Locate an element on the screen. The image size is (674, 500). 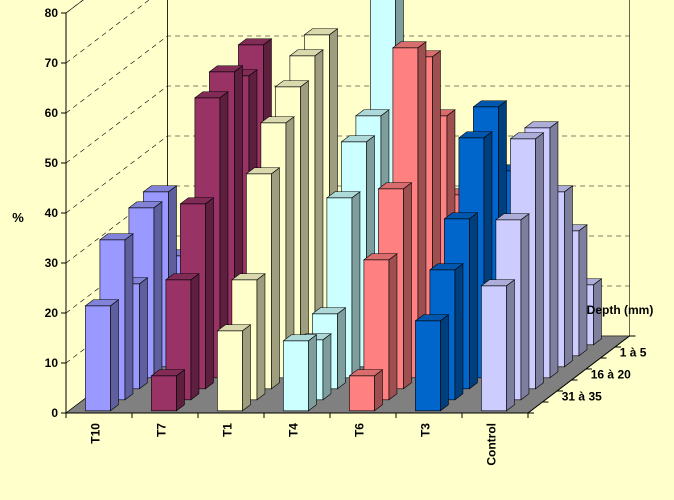
y-tick-label: 10 is located at coordinates (52, 363).